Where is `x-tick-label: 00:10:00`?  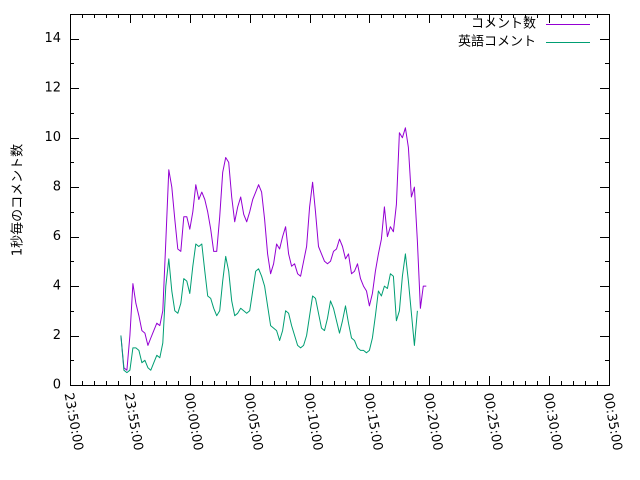 x-tick-label: 00:10:00 is located at coordinates (312, 422).